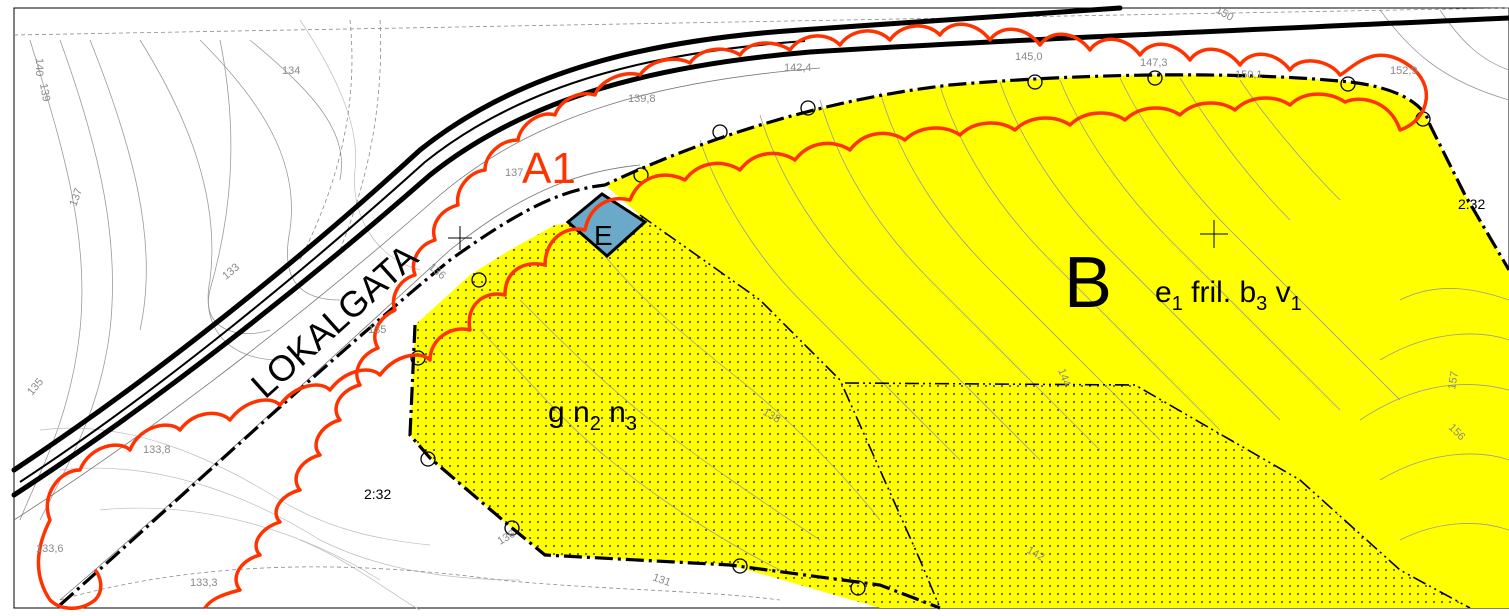  Describe the element at coordinates (1228, 295) in the screenshot. I see `zone-b-code: e1 fril. b3 v1` at that location.